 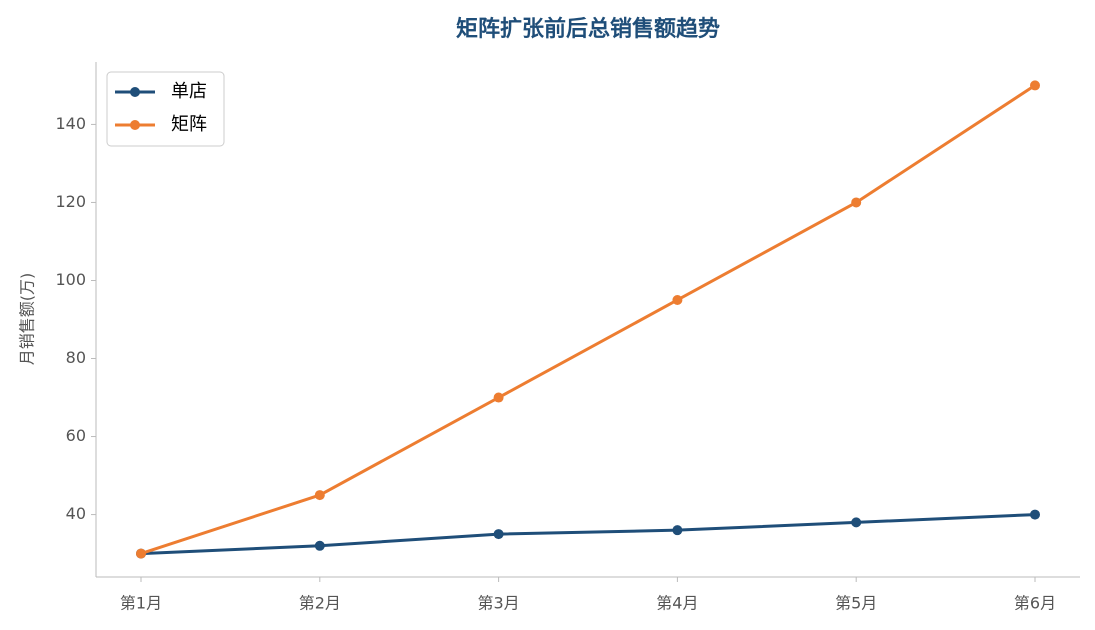 I want to click on y-tick-label: 40, so click(x=76, y=513).